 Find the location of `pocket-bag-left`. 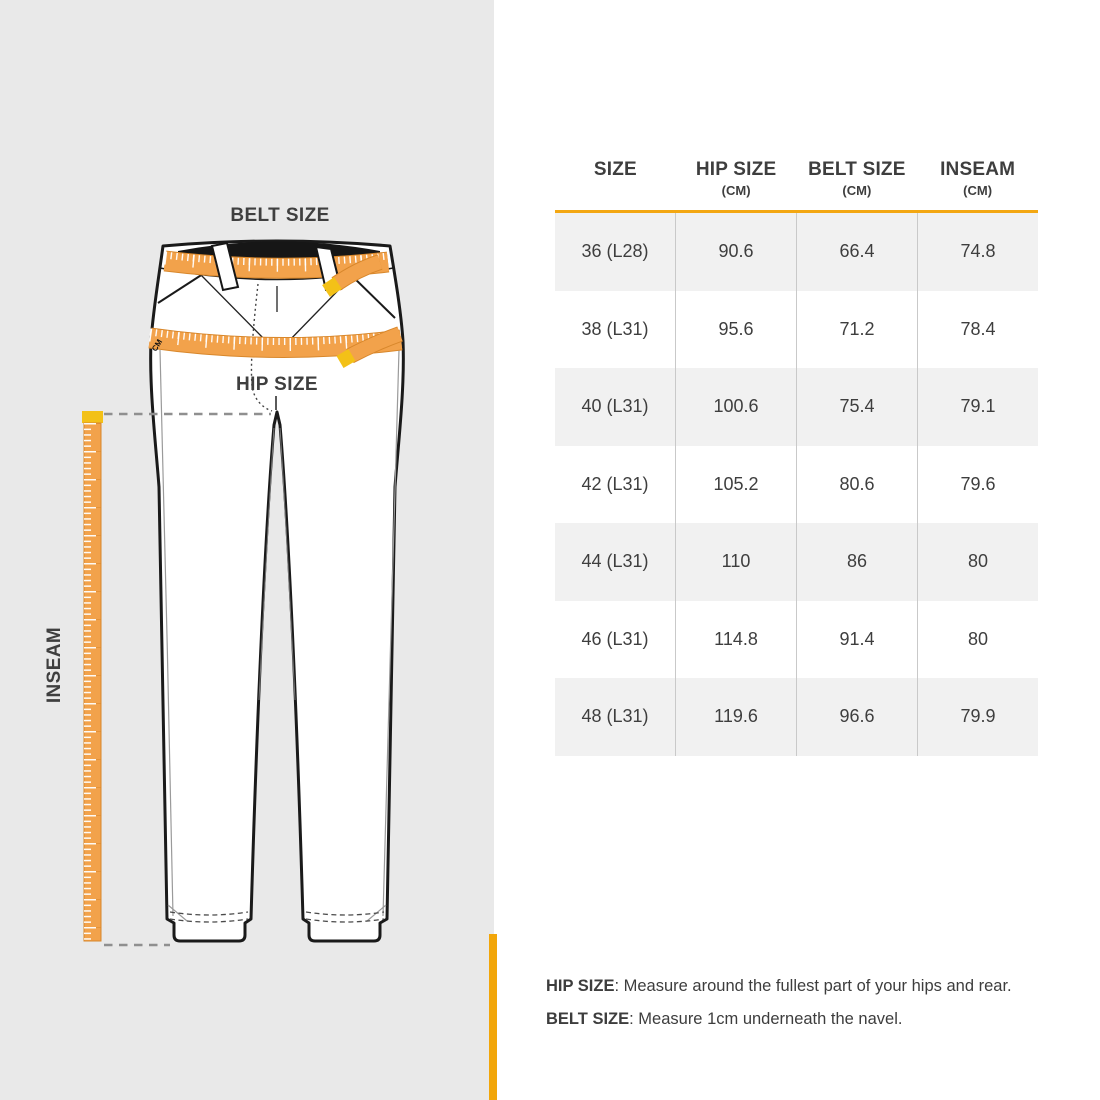

pocket-bag-left is located at coordinates (235, 309).